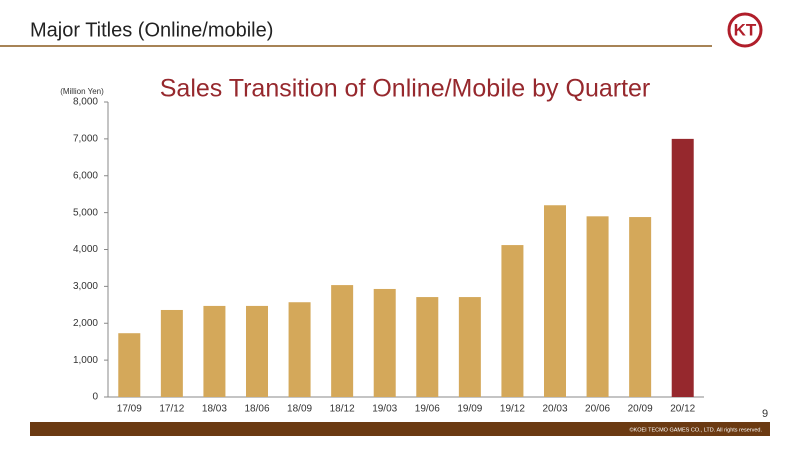  What do you see at coordinates (85, 175) in the screenshot?
I see `y-tick-label: 6,000` at bounding box center [85, 175].